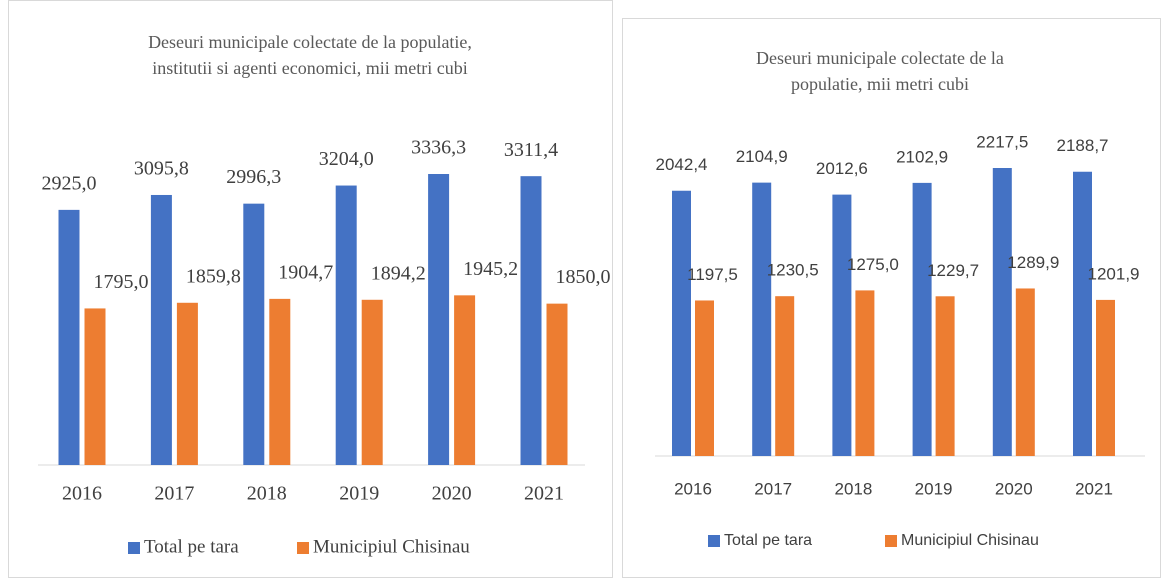  What do you see at coordinates (213, 276) in the screenshot?
I see `data-label: 1859,8` at bounding box center [213, 276].